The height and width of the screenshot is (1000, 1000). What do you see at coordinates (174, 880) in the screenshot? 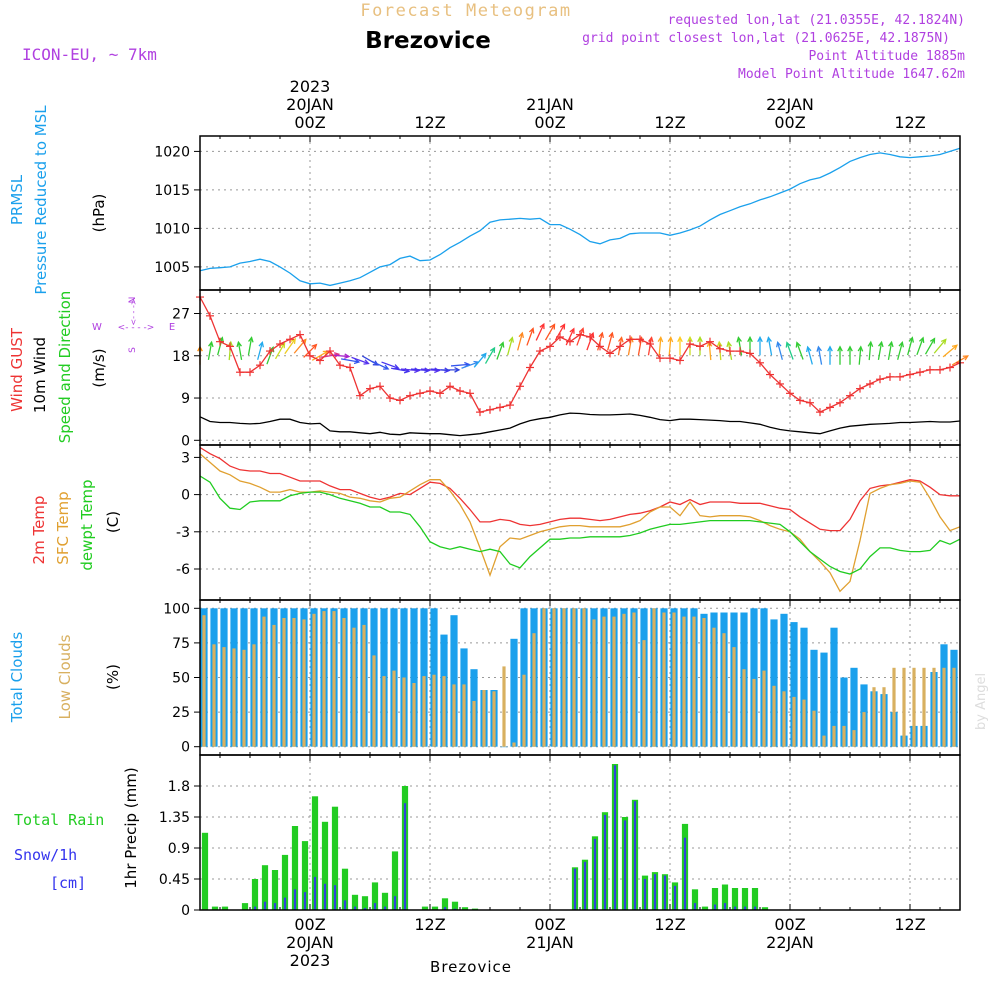
I see `y-tick-label: 0.45` at bounding box center [174, 880].